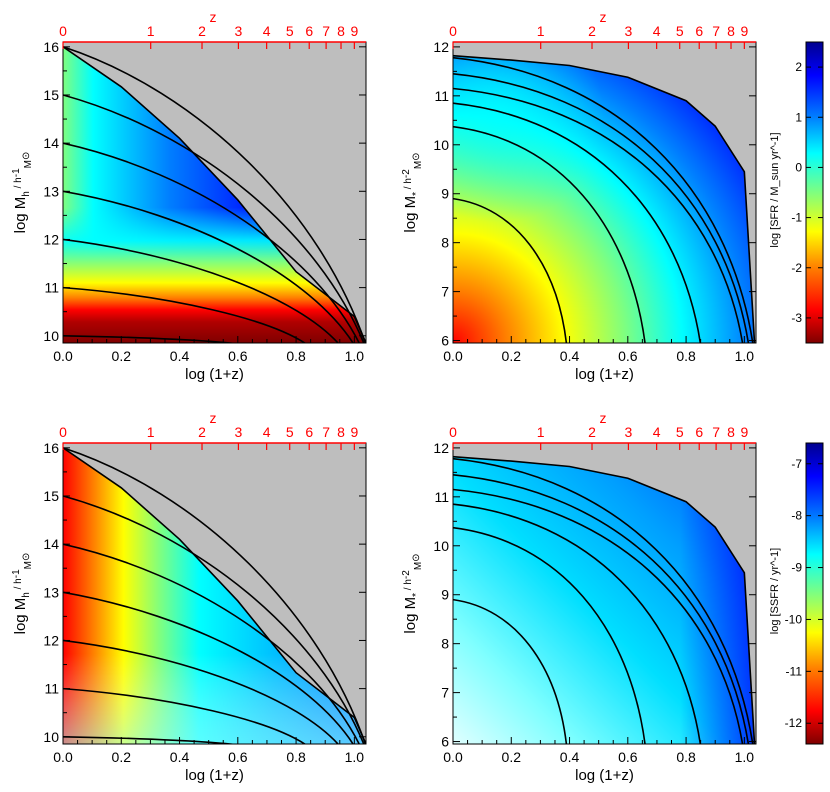  What do you see at coordinates (798, 117) in the screenshot?
I see `colorbar-tick-label: 1` at bounding box center [798, 117].